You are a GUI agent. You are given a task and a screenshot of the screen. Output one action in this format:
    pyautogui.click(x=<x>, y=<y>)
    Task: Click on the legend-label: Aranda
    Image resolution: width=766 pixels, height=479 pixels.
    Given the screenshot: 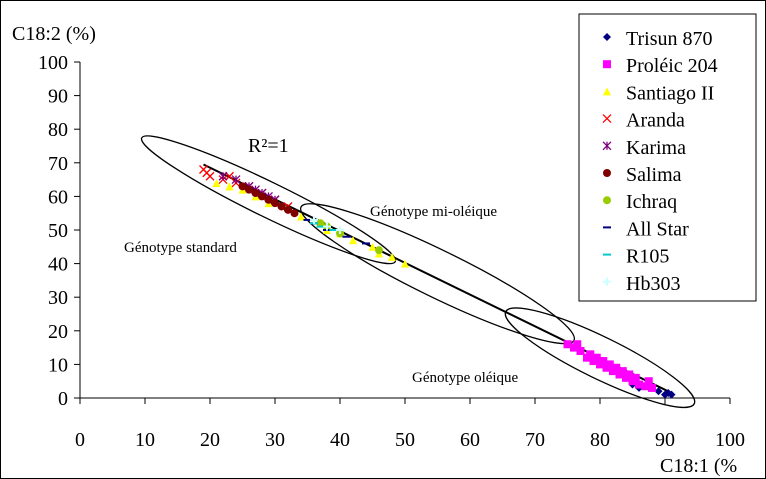 What is the action you would take?
    pyautogui.click(x=655, y=121)
    